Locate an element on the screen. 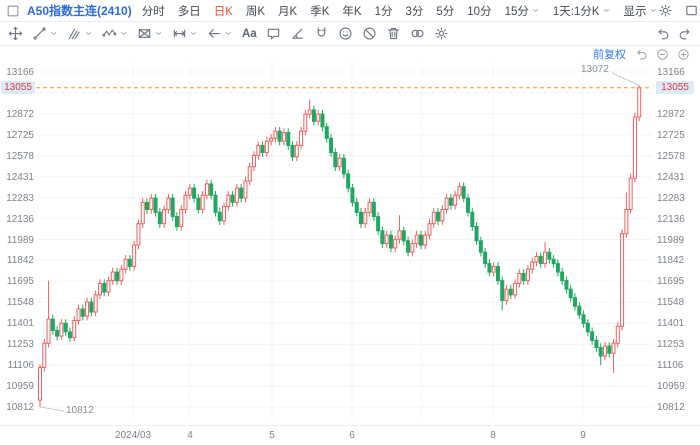  trash-icon is located at coordinates (393, 33).